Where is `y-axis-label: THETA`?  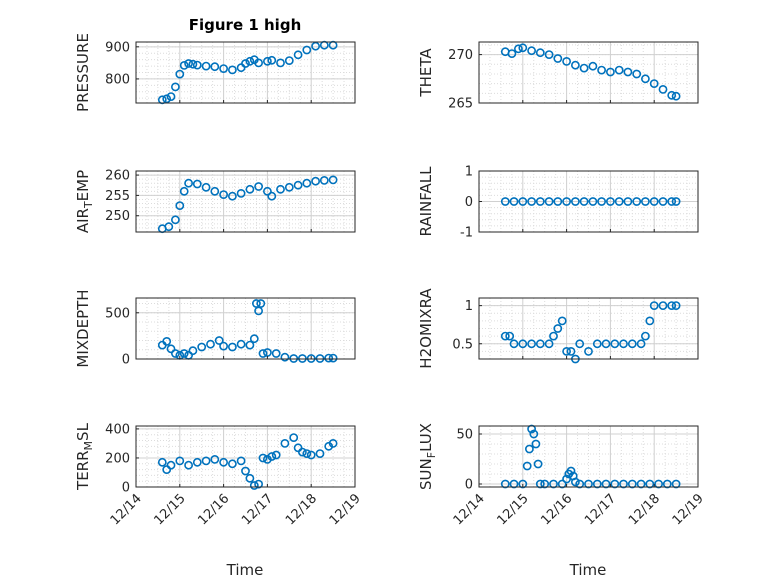
y-axis-label: THETA is located at coordinates (426, 73).